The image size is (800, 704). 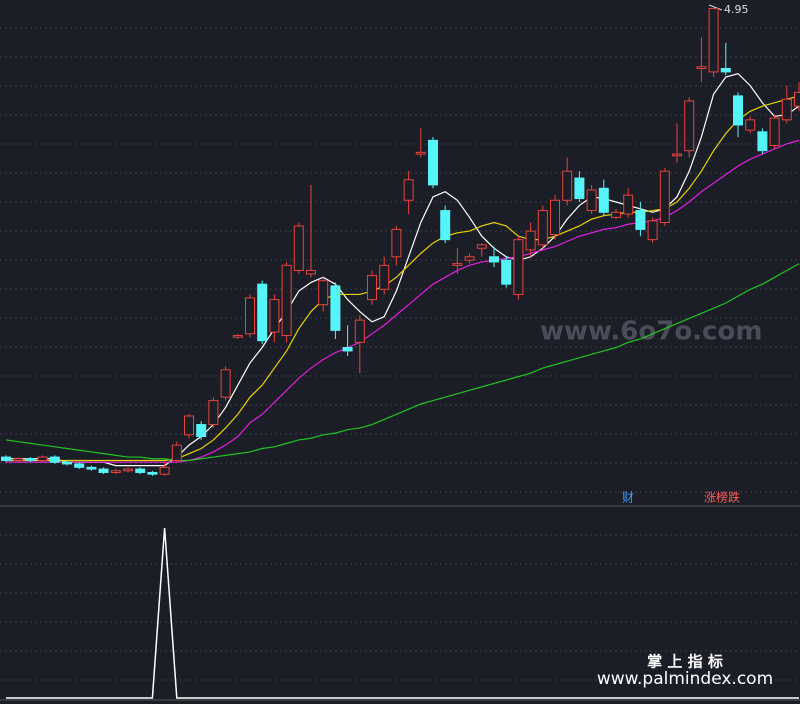 I want to click on badge: 涨榜跌, so click(x=722, y=497).